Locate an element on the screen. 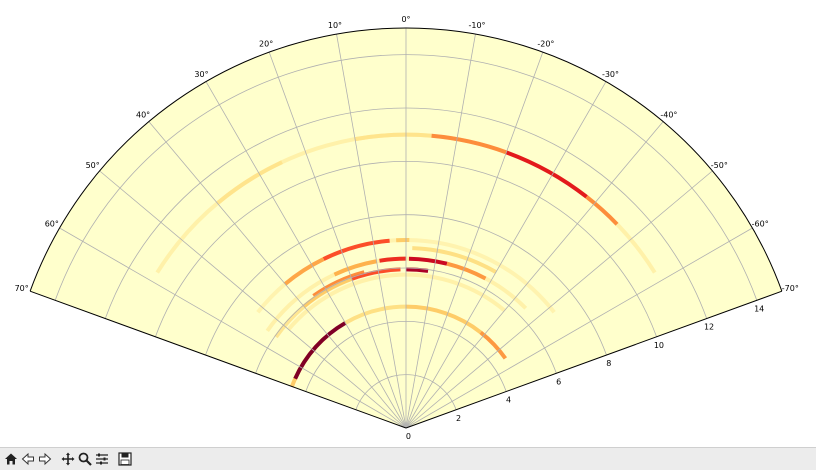  forward-button is located at coordinates (45, 459).